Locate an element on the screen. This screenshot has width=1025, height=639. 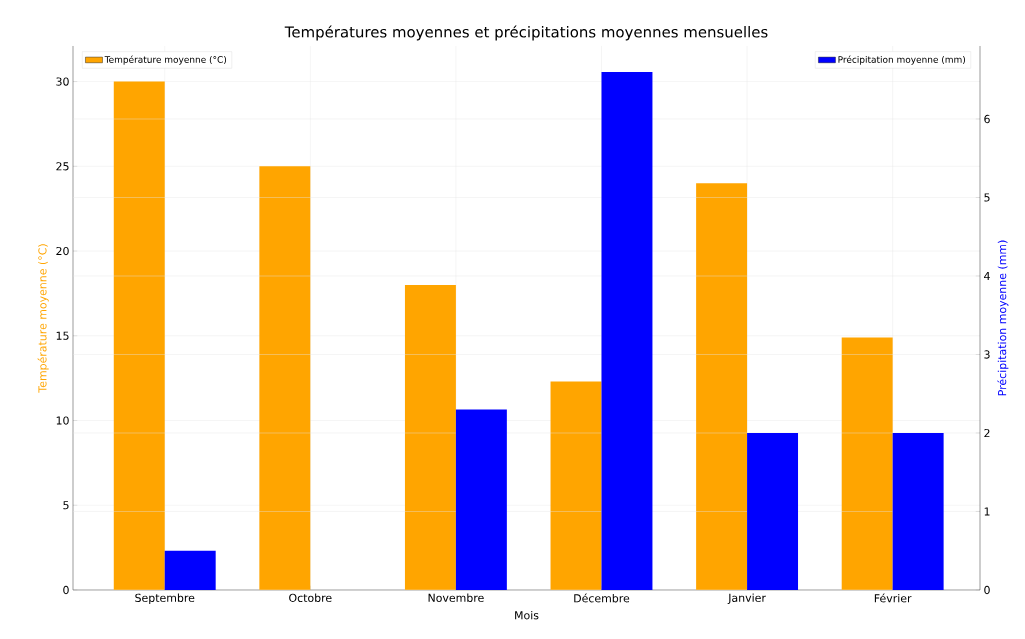
chart-title: Températures moyennes et précipitations moyennes mensuelles is located at coordinates (526, 33).